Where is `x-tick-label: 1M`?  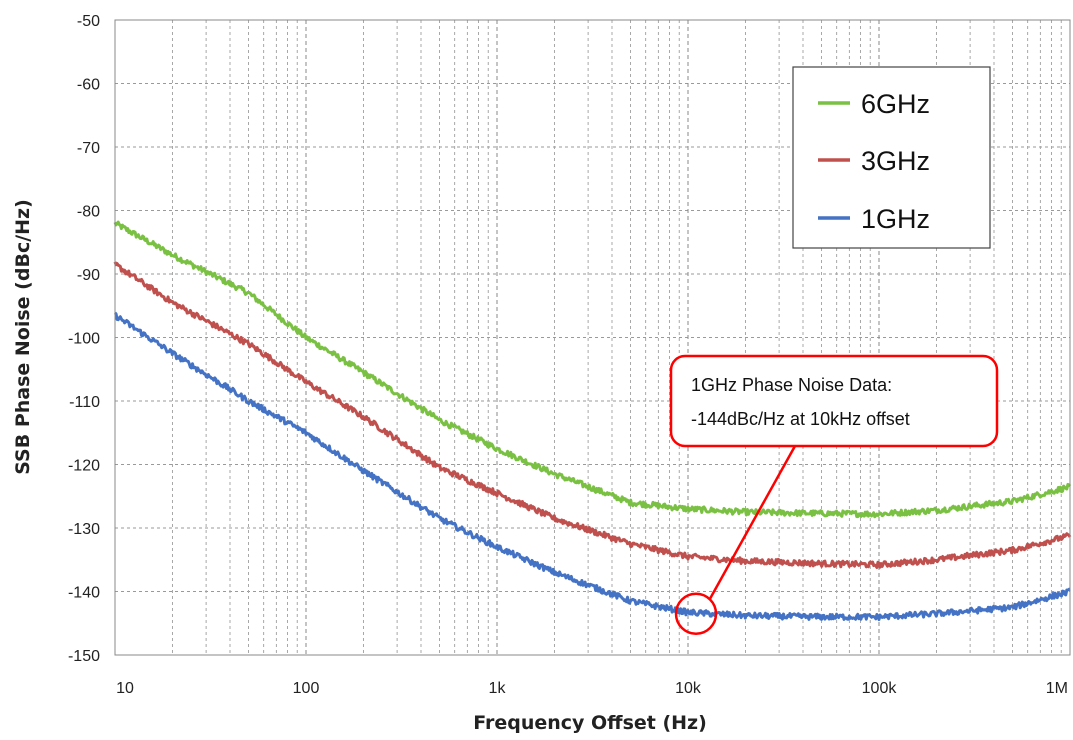
x-tick-label: 1M is located at coordinates (1057, 688).